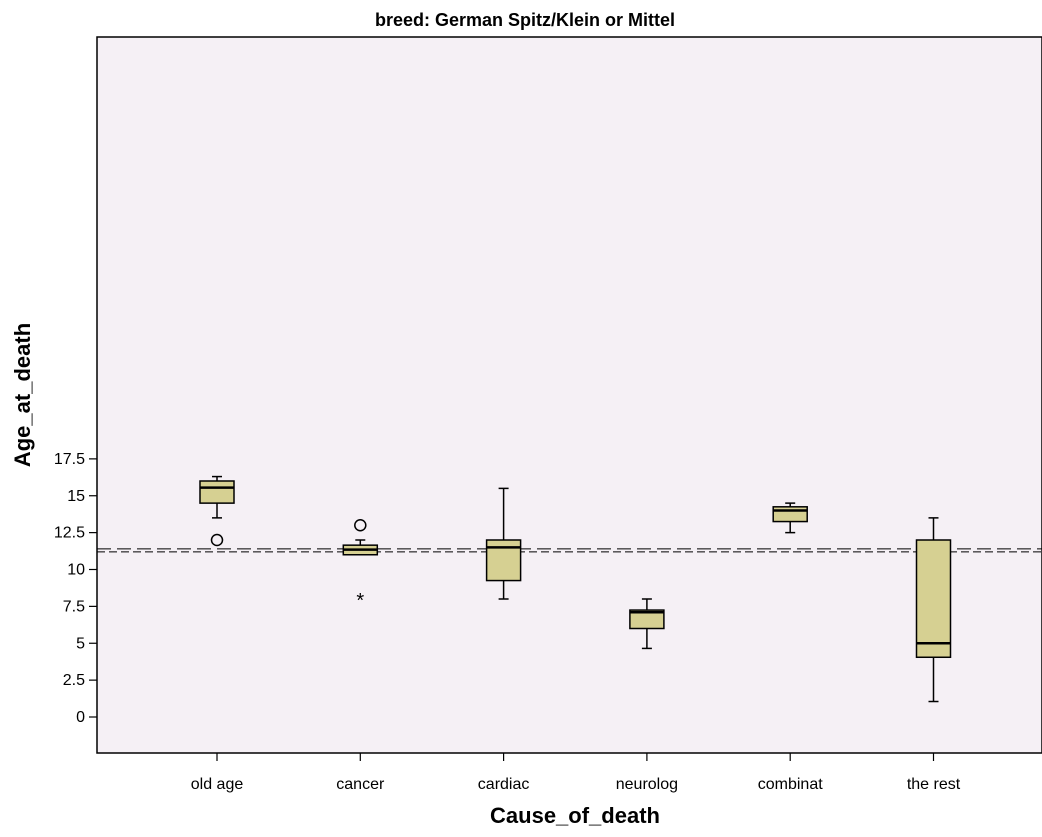 This screenshot has height=837, width=1042. I want to click on box-group: *, so click(360, 565).